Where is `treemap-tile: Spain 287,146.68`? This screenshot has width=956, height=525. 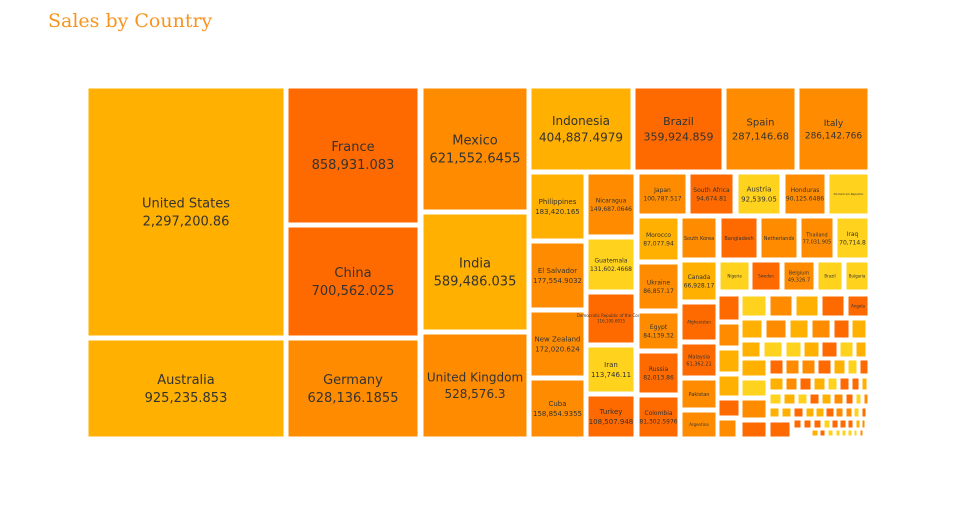
treemap-tile: Spain 287,146.68 is located at coordinates (760, 129).